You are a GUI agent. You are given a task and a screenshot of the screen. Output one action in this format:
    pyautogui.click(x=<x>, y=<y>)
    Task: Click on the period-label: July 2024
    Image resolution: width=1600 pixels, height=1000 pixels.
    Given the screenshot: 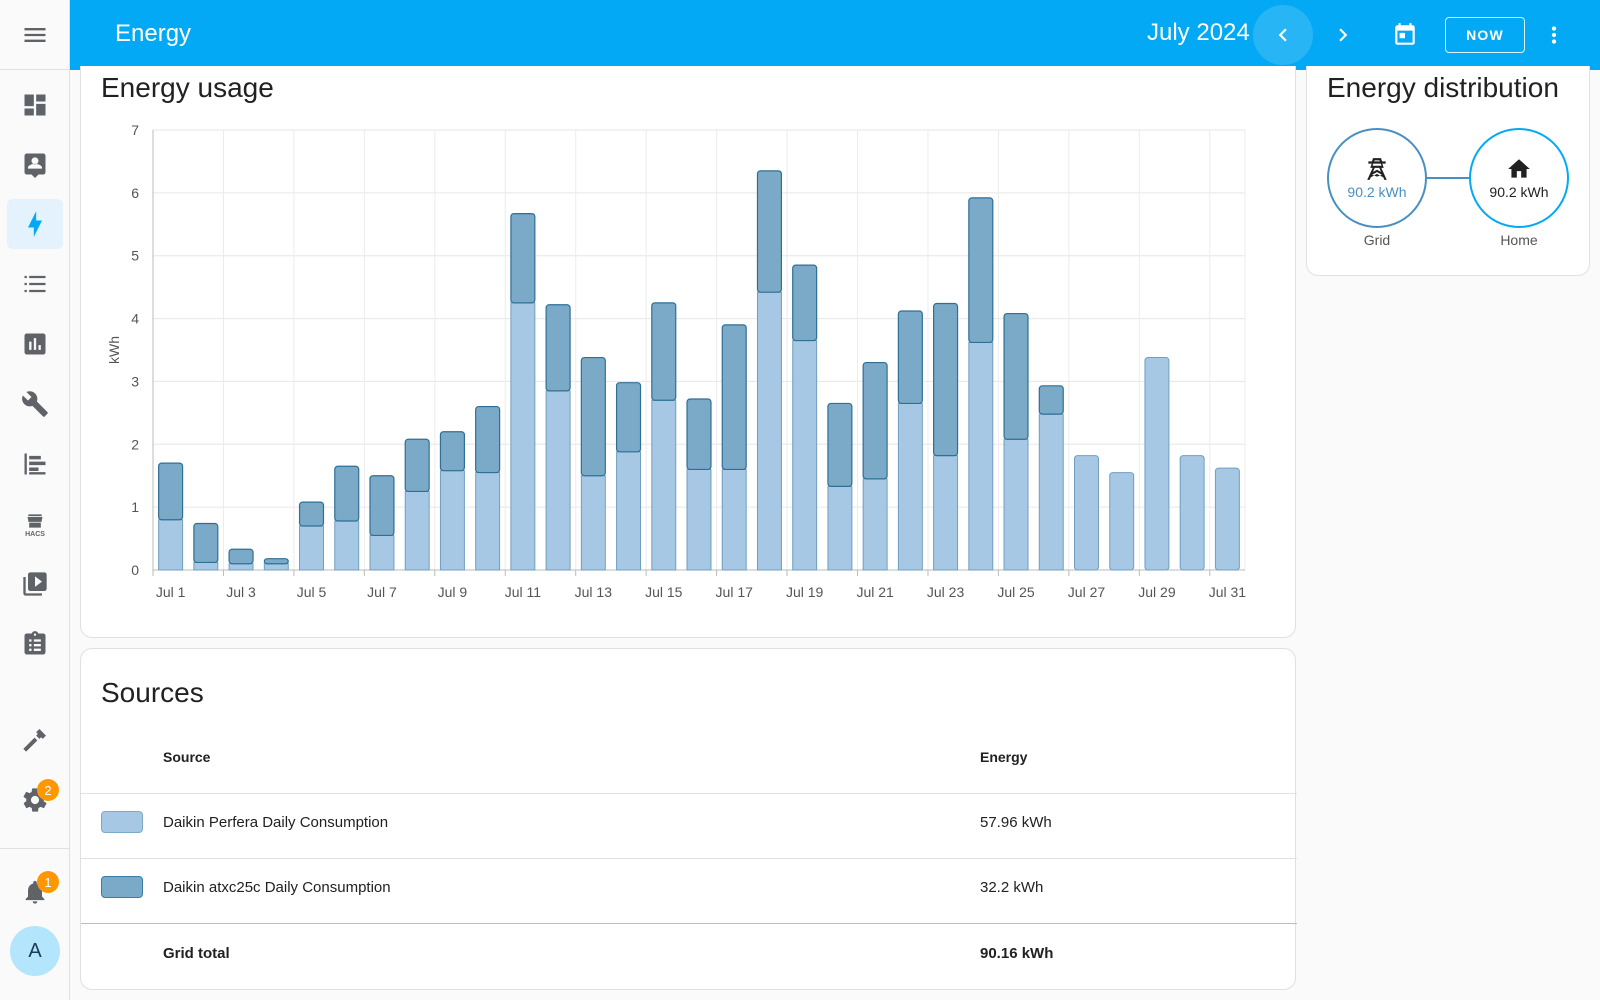 What is the action you would take?
    pyautogui.click(x=1198, y=32)
    